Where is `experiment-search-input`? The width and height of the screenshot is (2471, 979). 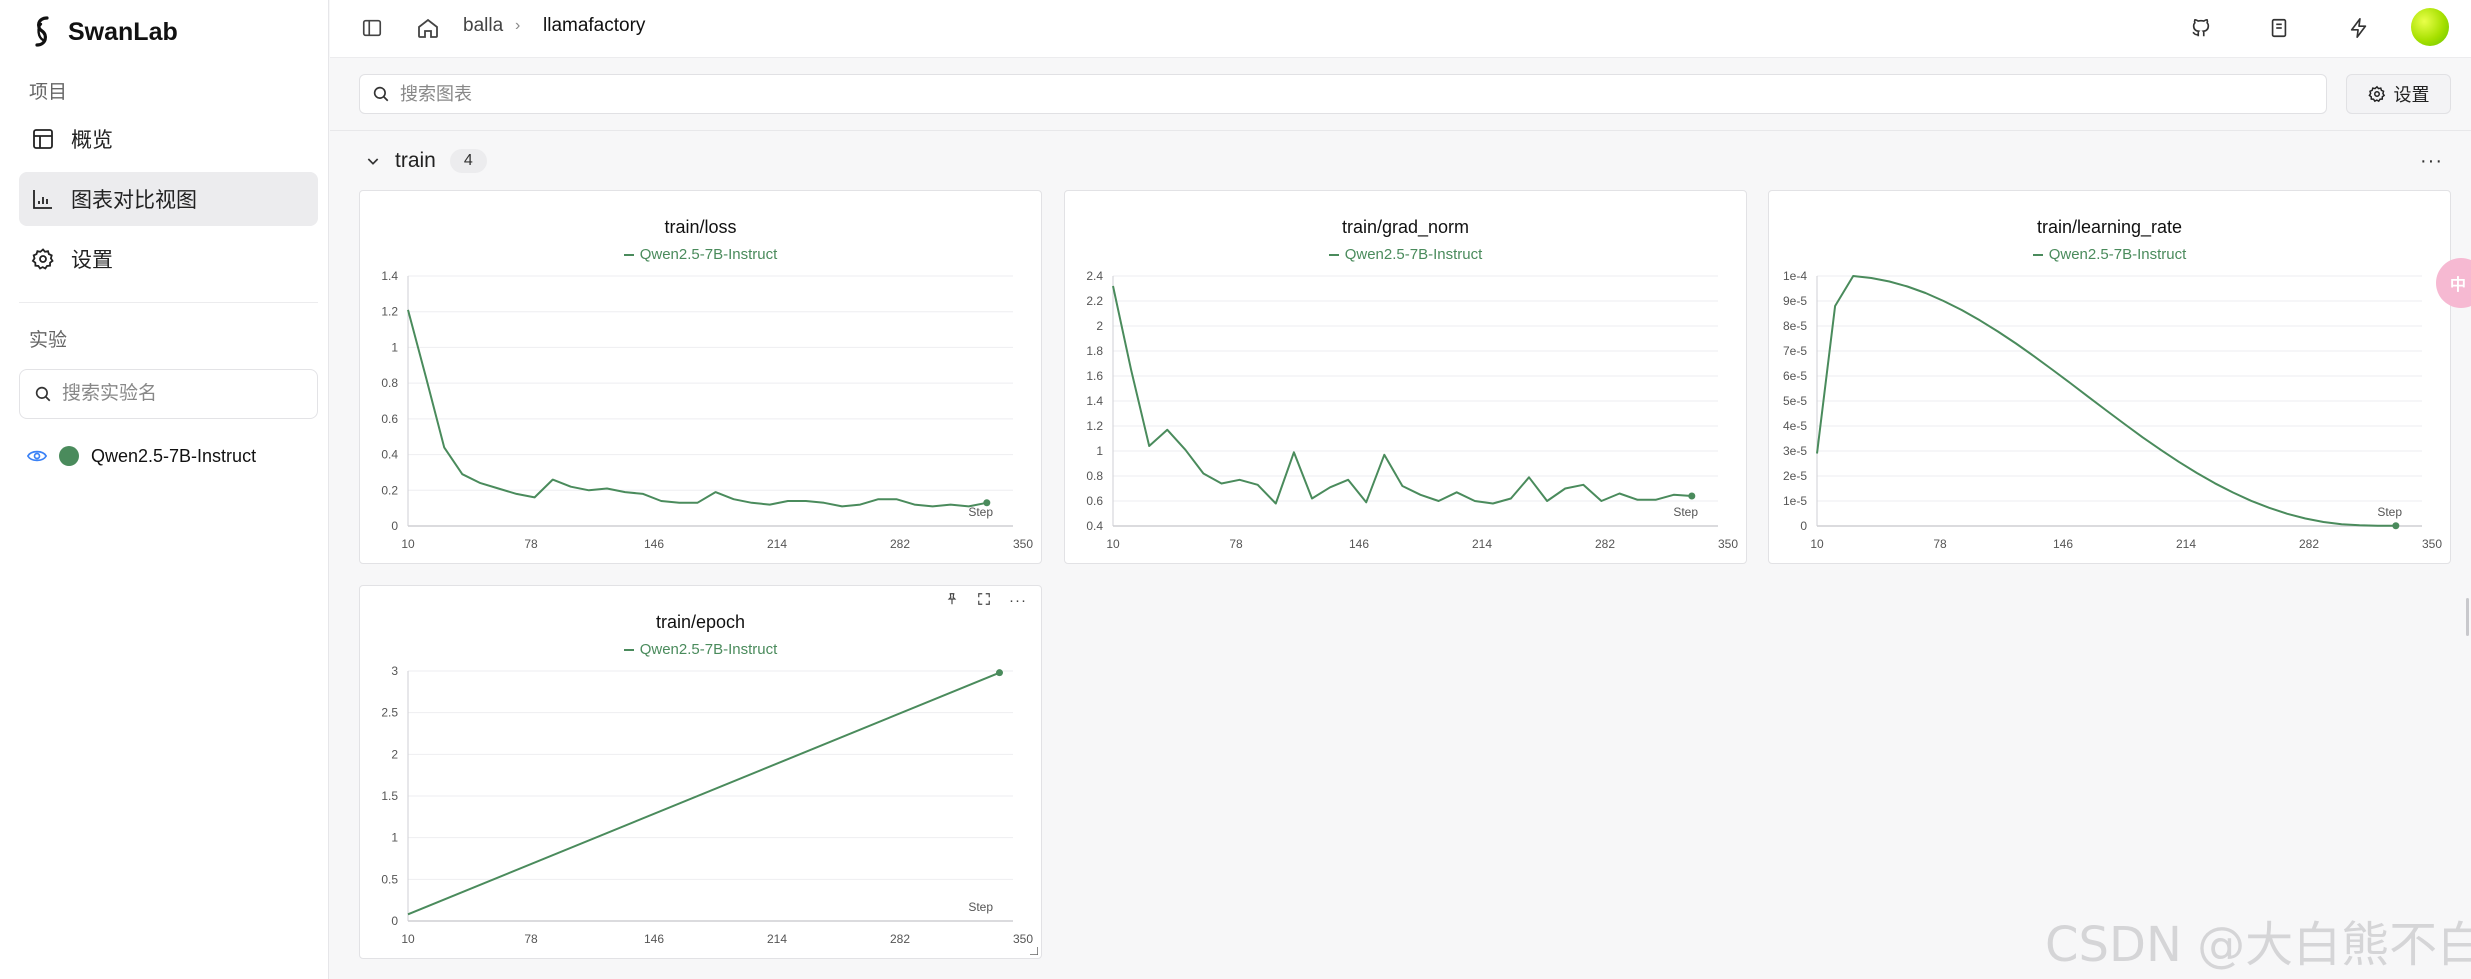
experiment-search-input is located at coordinates (182, 394).